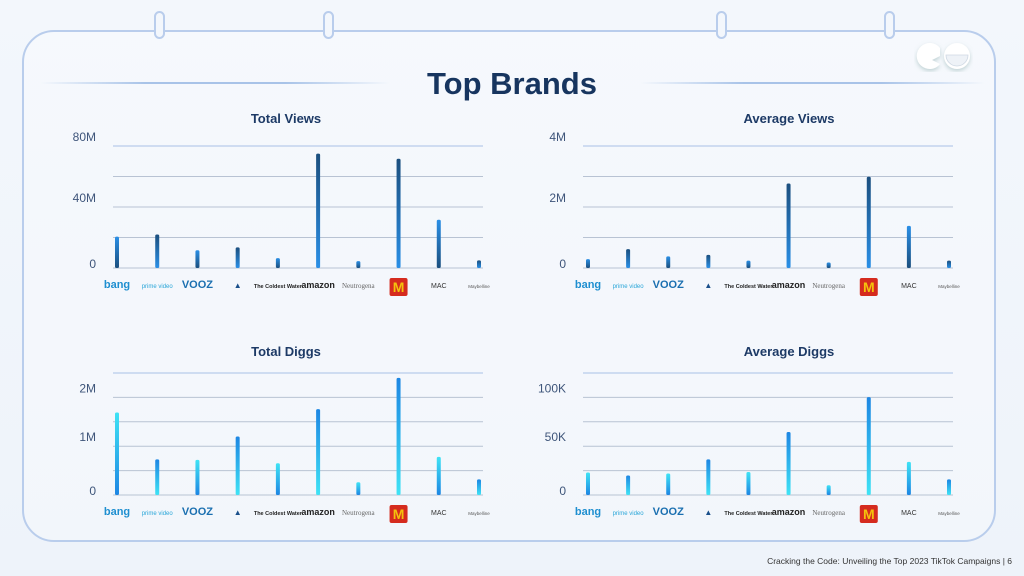 The image size is (1024, 576). I want to click on chart-title: Total Views, so click(286, 118).